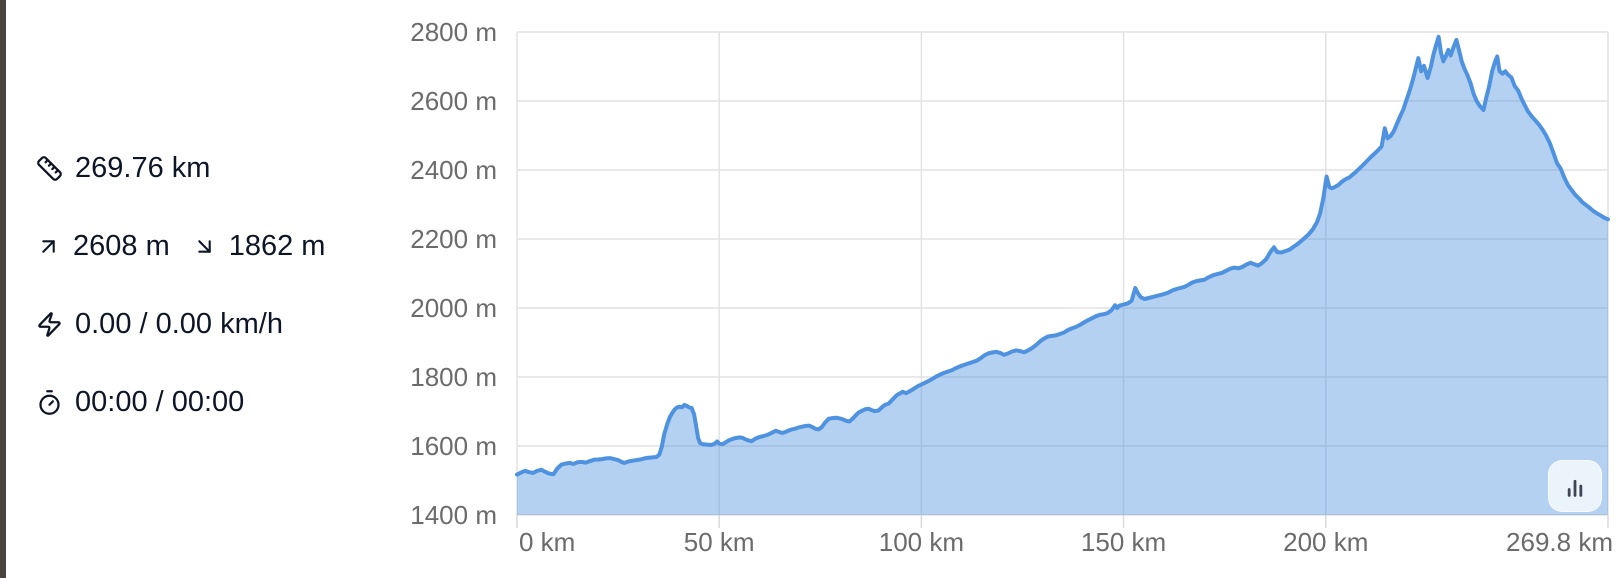 The width and height of the screenshot is (1624, 578). I want to click on x-axis-label: 100 km, so click(921, 542).